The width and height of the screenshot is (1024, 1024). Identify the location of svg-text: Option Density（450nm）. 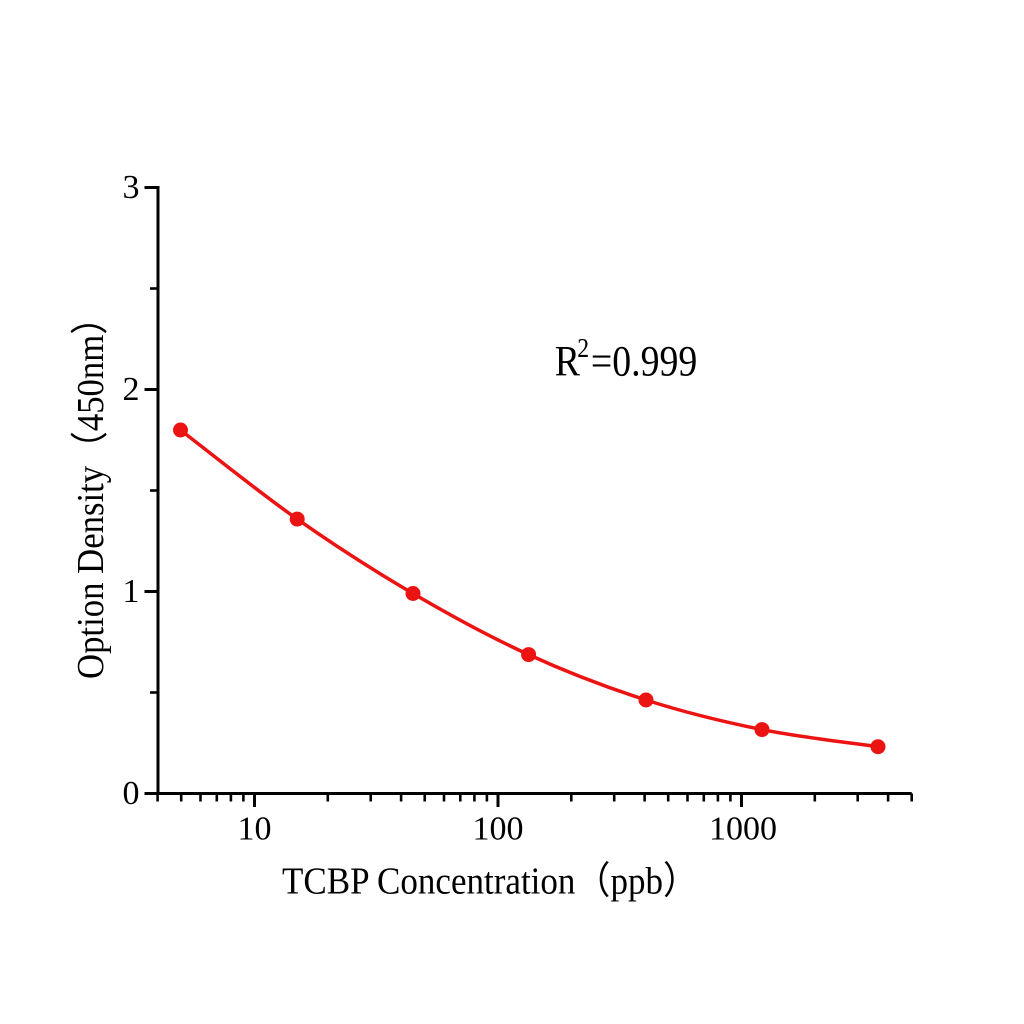
(91, 489).